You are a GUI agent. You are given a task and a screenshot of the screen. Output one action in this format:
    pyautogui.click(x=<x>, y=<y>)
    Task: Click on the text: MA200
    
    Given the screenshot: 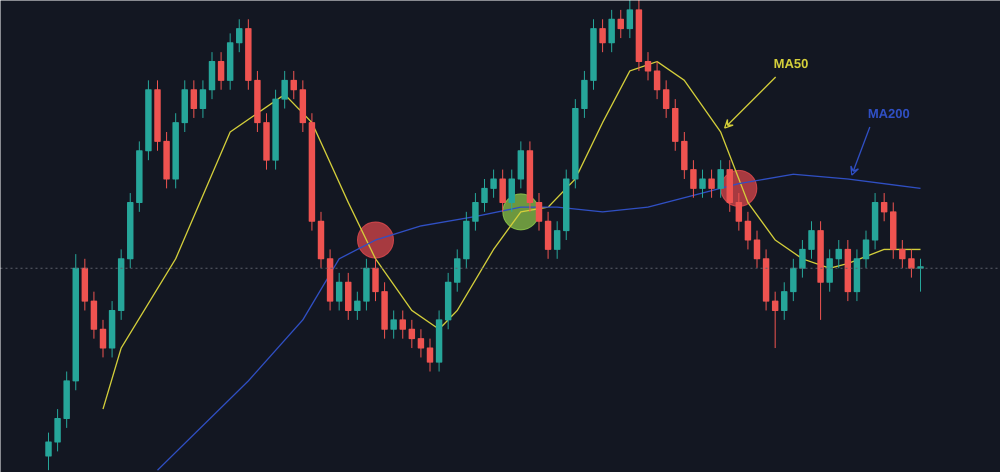 What is the action you would take?
    pyautogui.click(x=889, y=113)
    